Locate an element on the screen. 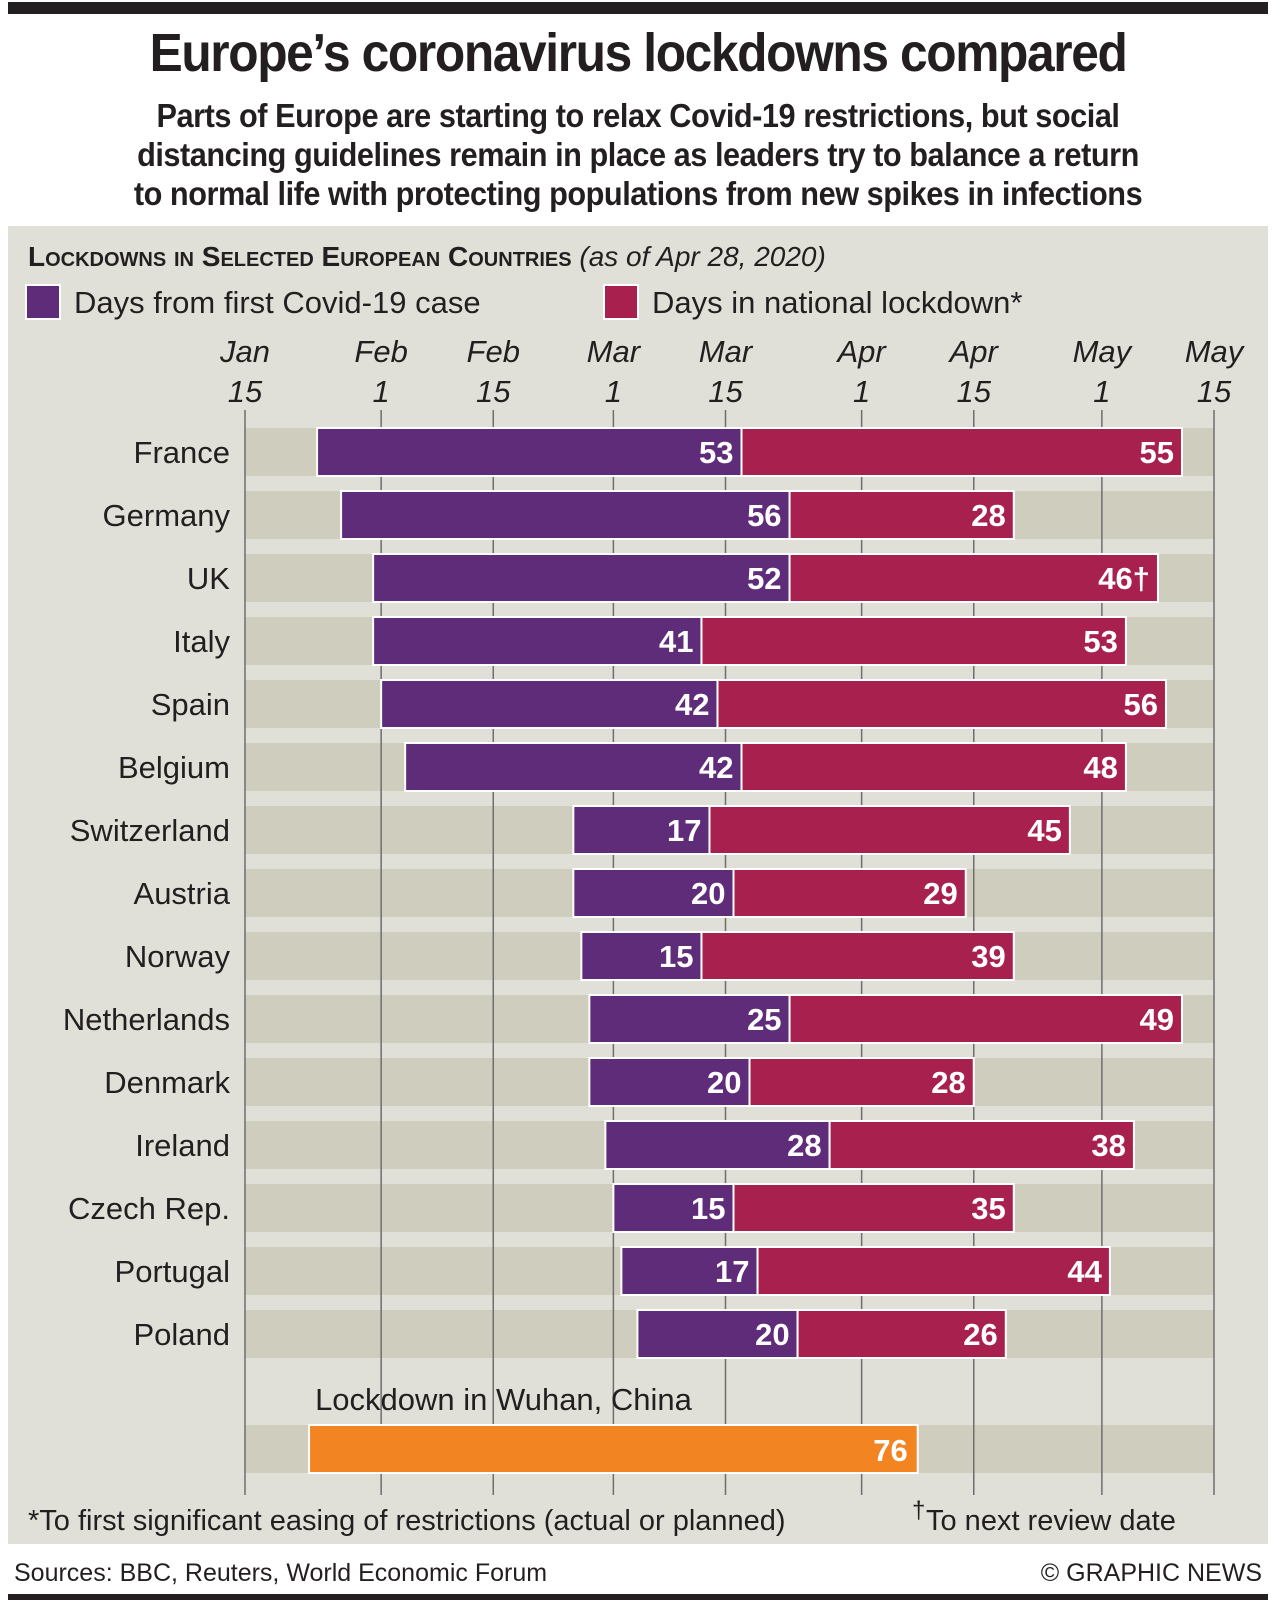 The height and width of the screenshot is (1606, 1276). x-tick-month: Apr is located at coordinates (862, 351).